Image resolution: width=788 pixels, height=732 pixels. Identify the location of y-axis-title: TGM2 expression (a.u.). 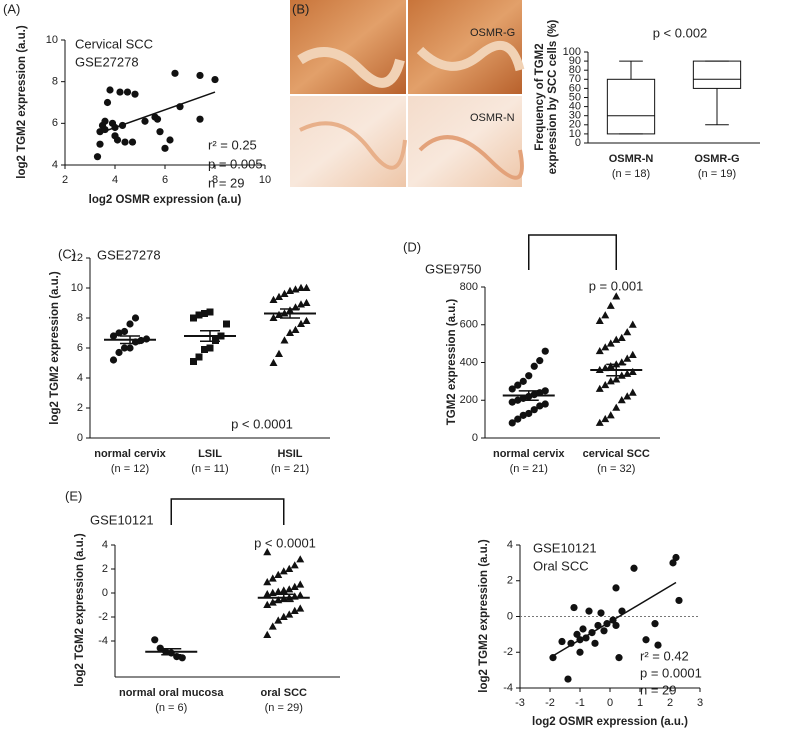
(452, 362).